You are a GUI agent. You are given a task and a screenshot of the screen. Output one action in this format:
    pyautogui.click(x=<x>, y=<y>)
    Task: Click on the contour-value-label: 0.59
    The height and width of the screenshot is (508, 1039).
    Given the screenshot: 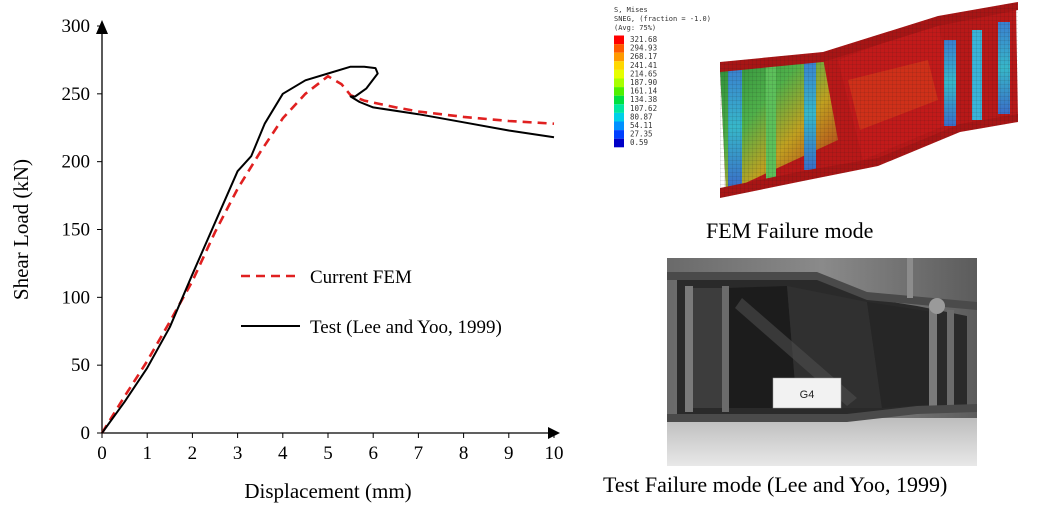 What is the action you would take?
    pyautogui.click(x=639, y=142)
    